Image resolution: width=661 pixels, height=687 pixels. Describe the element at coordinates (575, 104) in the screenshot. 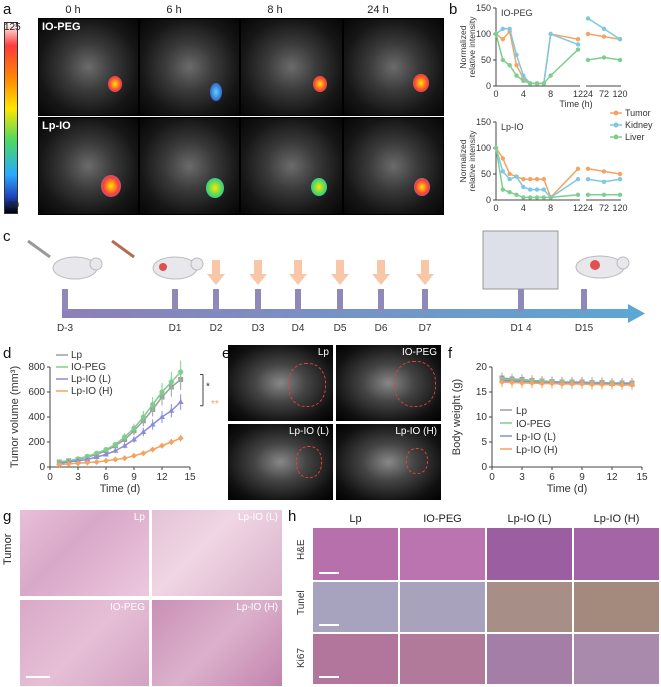

I see `x-axis-label: Time (h)` at that location.